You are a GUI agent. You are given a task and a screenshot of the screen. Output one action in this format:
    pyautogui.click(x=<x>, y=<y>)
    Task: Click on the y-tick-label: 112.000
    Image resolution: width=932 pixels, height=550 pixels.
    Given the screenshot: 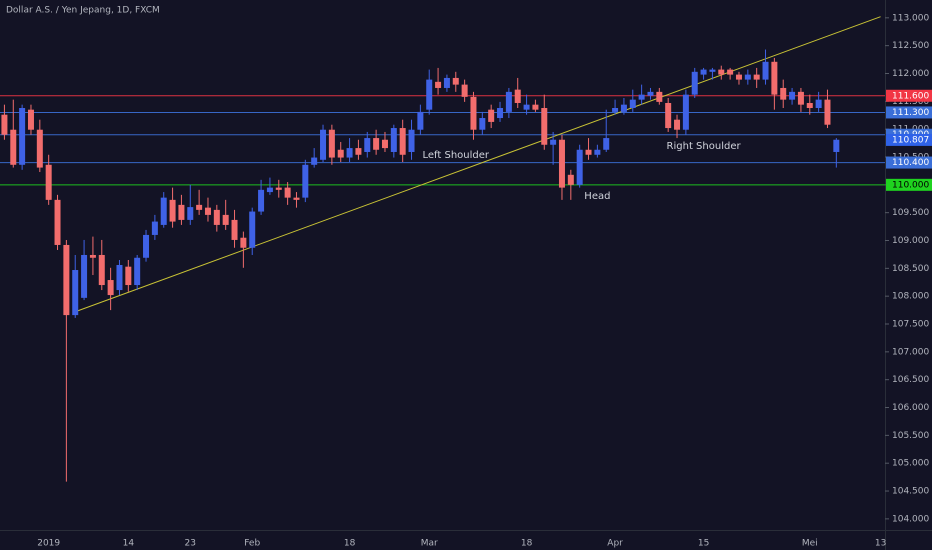 What is the action you would take?
    pyautogui.click(x=910, y=74)
    